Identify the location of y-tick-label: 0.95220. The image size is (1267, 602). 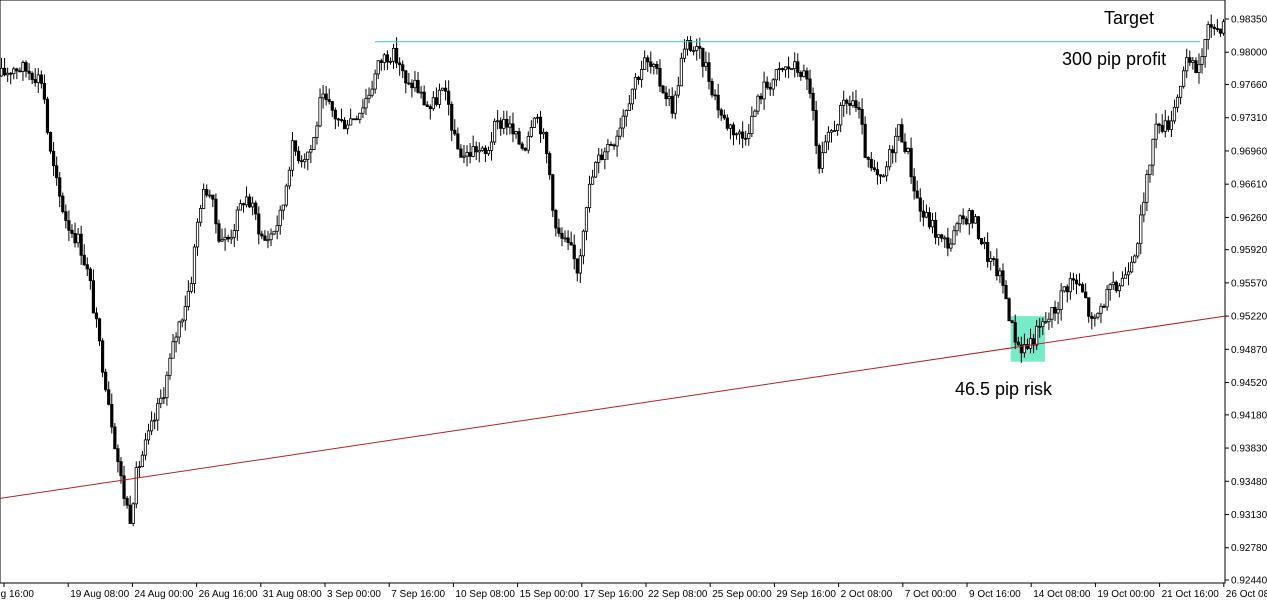
(1249, 317).